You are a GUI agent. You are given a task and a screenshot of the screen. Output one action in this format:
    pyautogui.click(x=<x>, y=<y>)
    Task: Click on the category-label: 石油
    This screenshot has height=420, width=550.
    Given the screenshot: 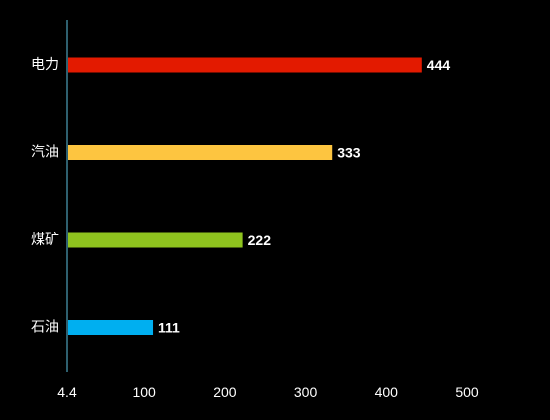 What is the action you would take?
    pyautogui.click(x=45, y=328)
    